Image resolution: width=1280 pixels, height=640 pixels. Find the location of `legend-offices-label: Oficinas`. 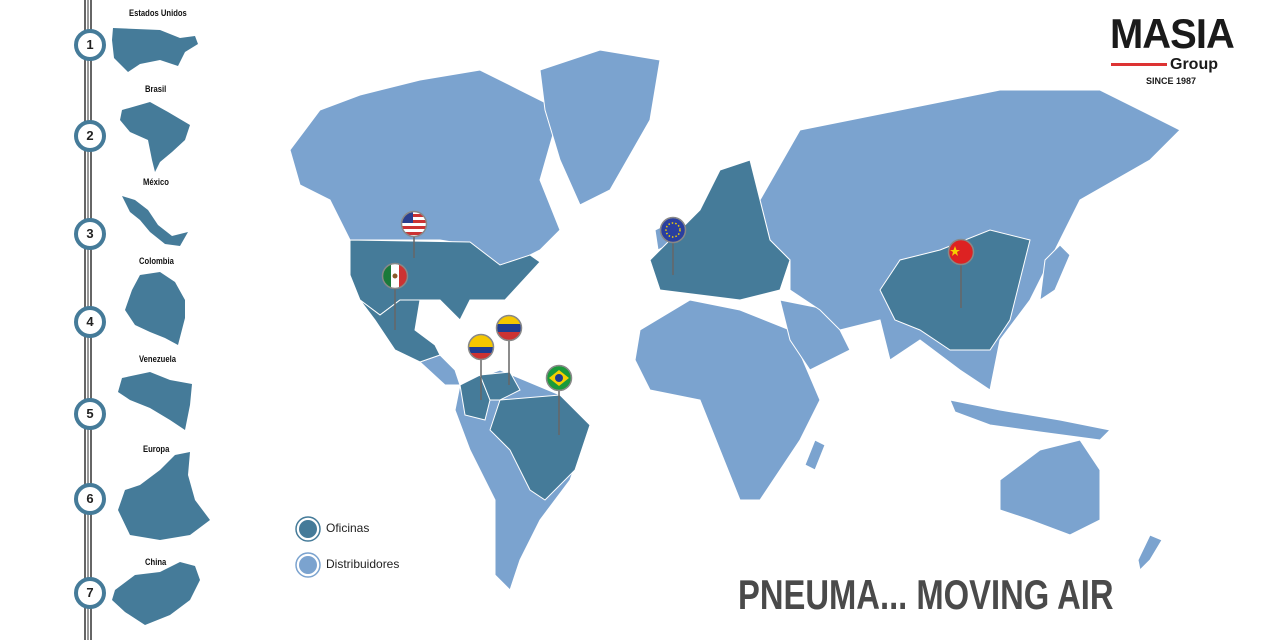

legend-offices-label: Oficinas is located at coordinates (348, 528).